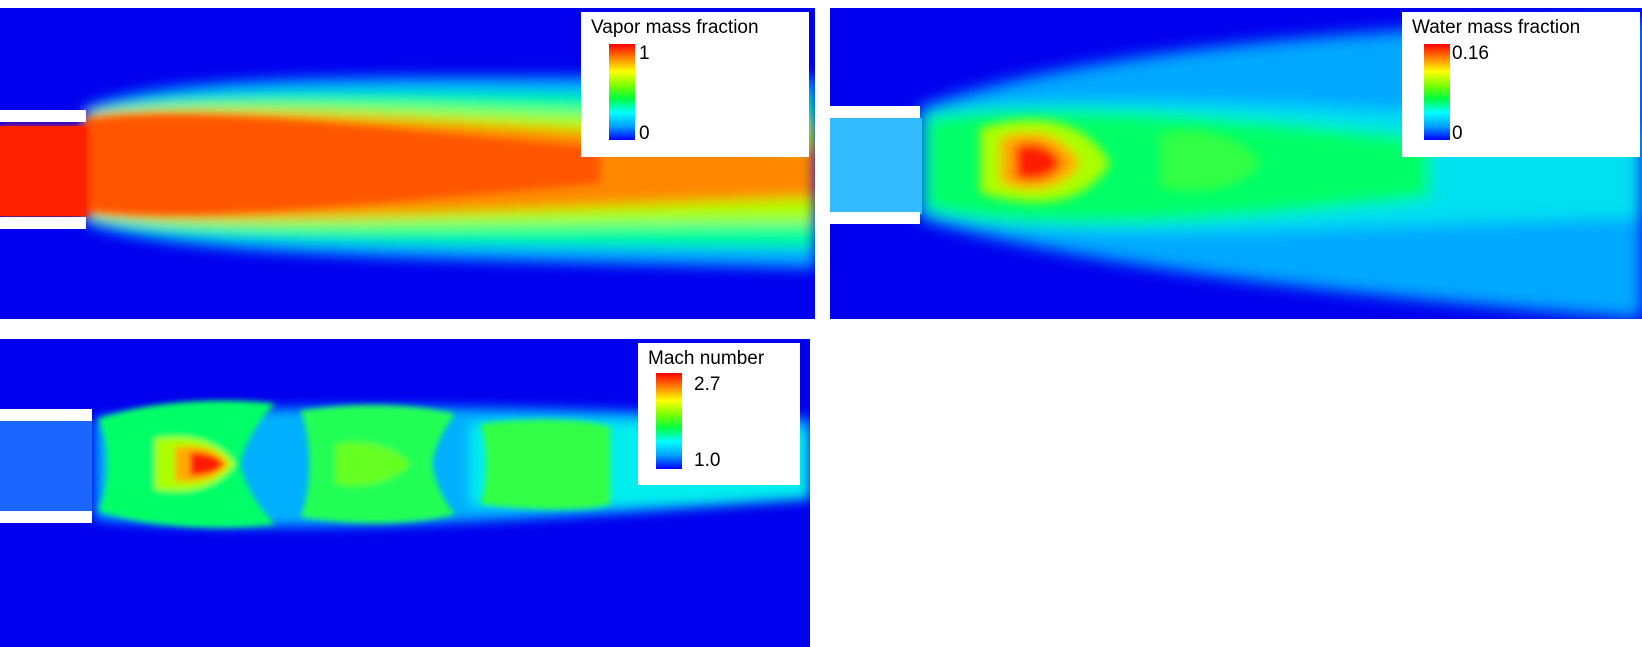 The image size is (1642, 647). Describe the element at coordinates (706, 358) in the screenshot. I see `legend-title: Mach number` at that location.